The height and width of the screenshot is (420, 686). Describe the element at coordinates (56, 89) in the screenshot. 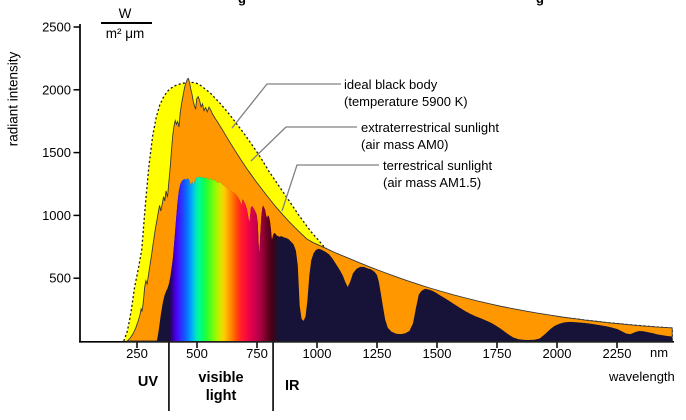

I see `y-tick-label: 2000` at that location.